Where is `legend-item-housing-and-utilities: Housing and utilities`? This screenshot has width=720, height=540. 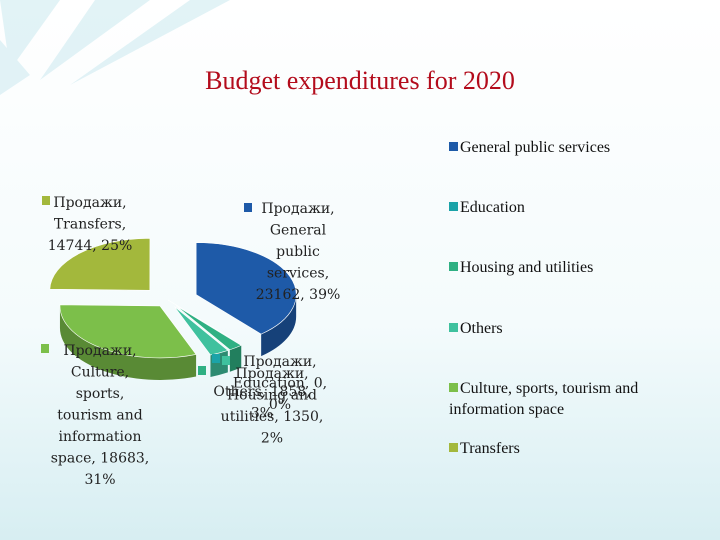 legend-item-housing-and-utilities: Housing and utilities is located at coordinates (555, 267).